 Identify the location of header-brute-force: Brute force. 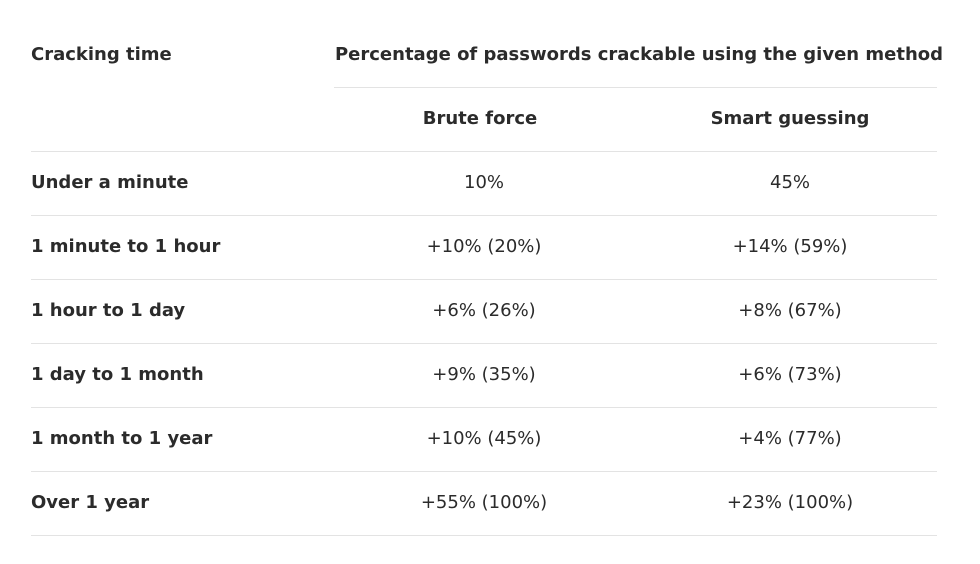
(480, 118).